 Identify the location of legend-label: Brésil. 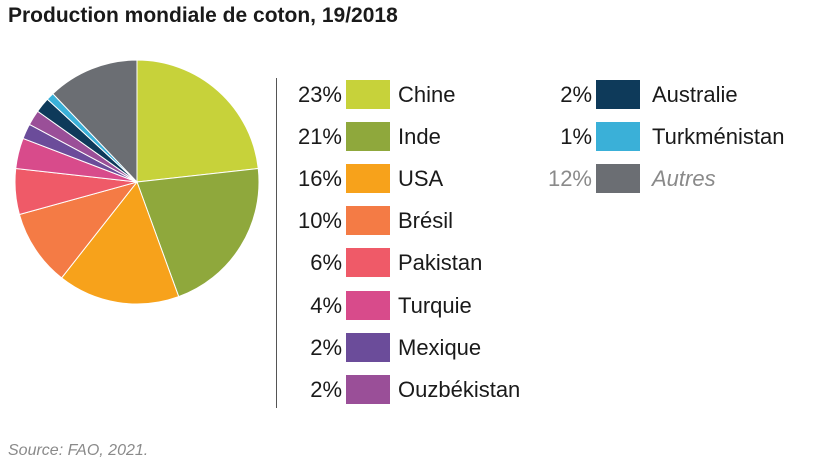
(426, 220).